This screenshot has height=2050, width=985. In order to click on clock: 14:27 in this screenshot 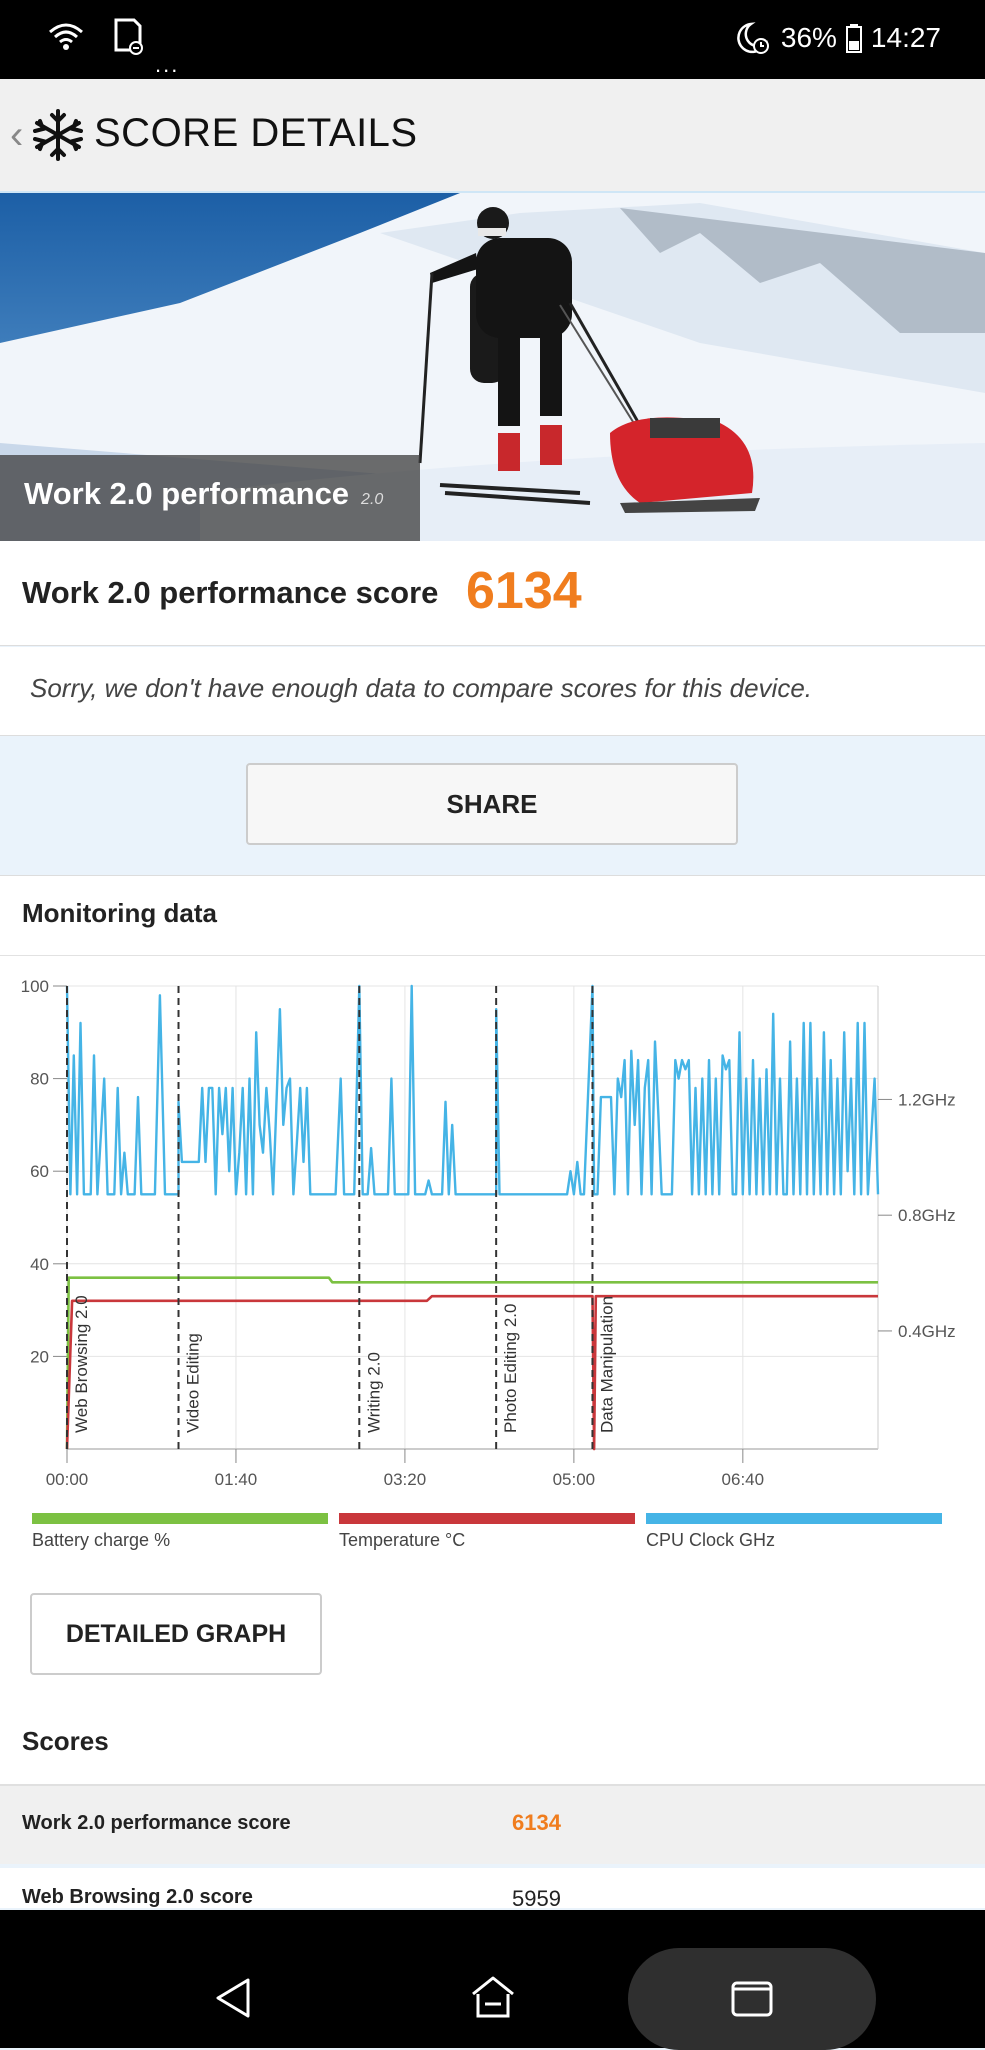, I will do `click(905, 37)`.